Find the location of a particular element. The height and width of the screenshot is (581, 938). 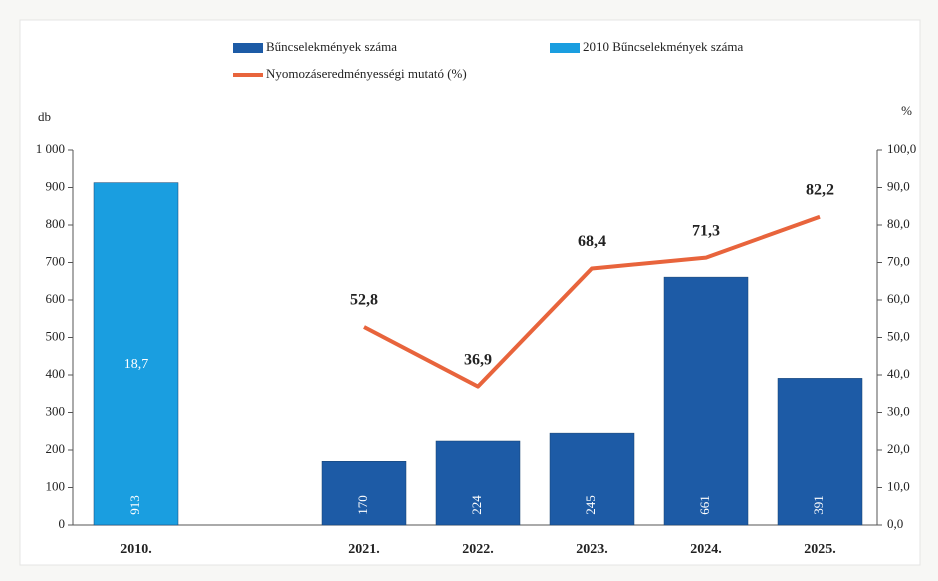

y-tick-label: 200 is located at coordinates (56, 448).